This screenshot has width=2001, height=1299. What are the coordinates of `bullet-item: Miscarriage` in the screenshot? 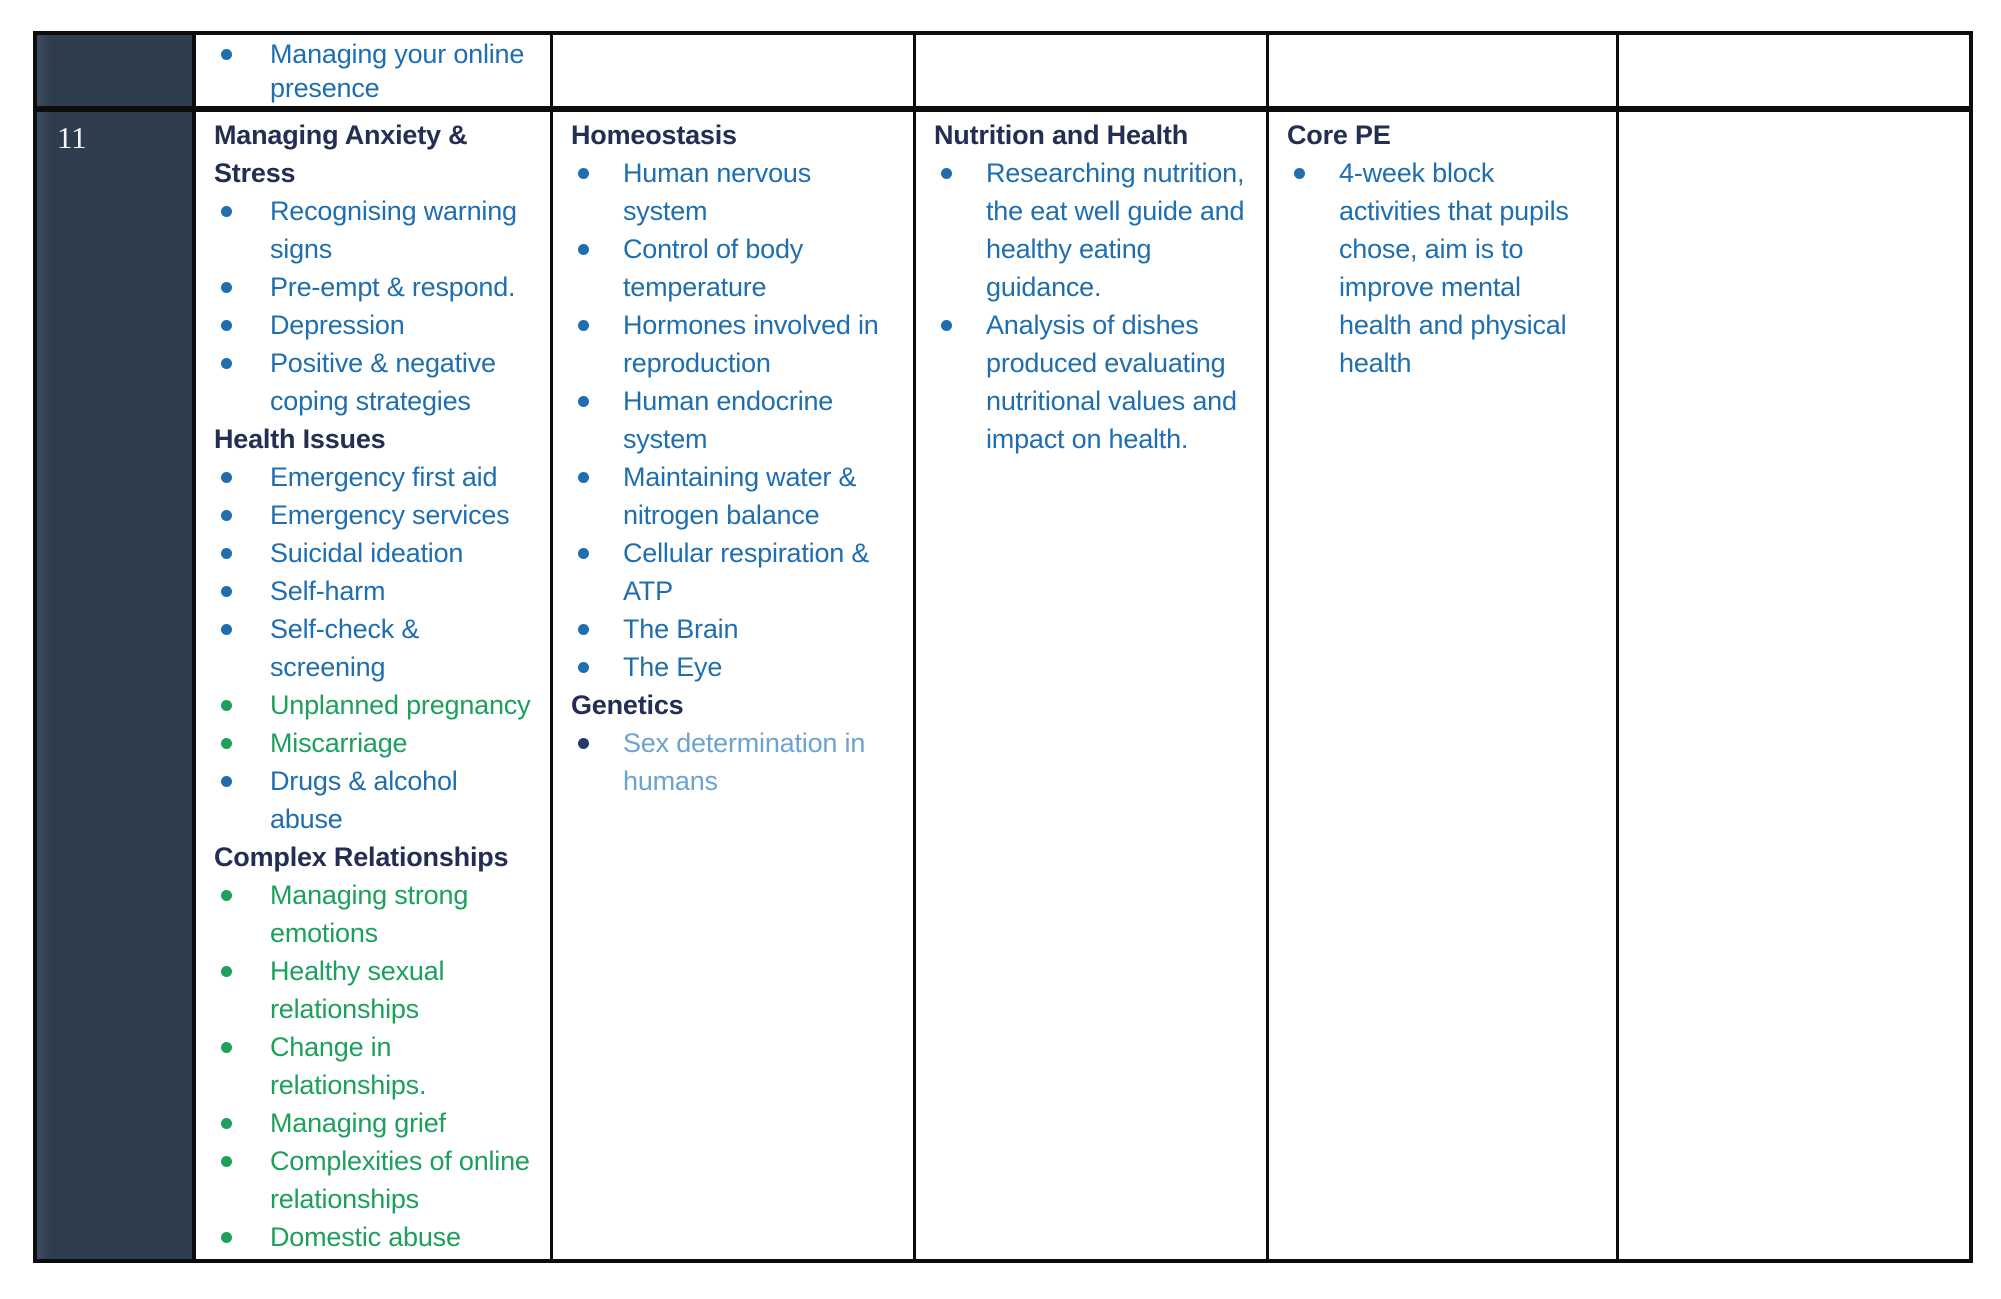 It's located at (373, 743).